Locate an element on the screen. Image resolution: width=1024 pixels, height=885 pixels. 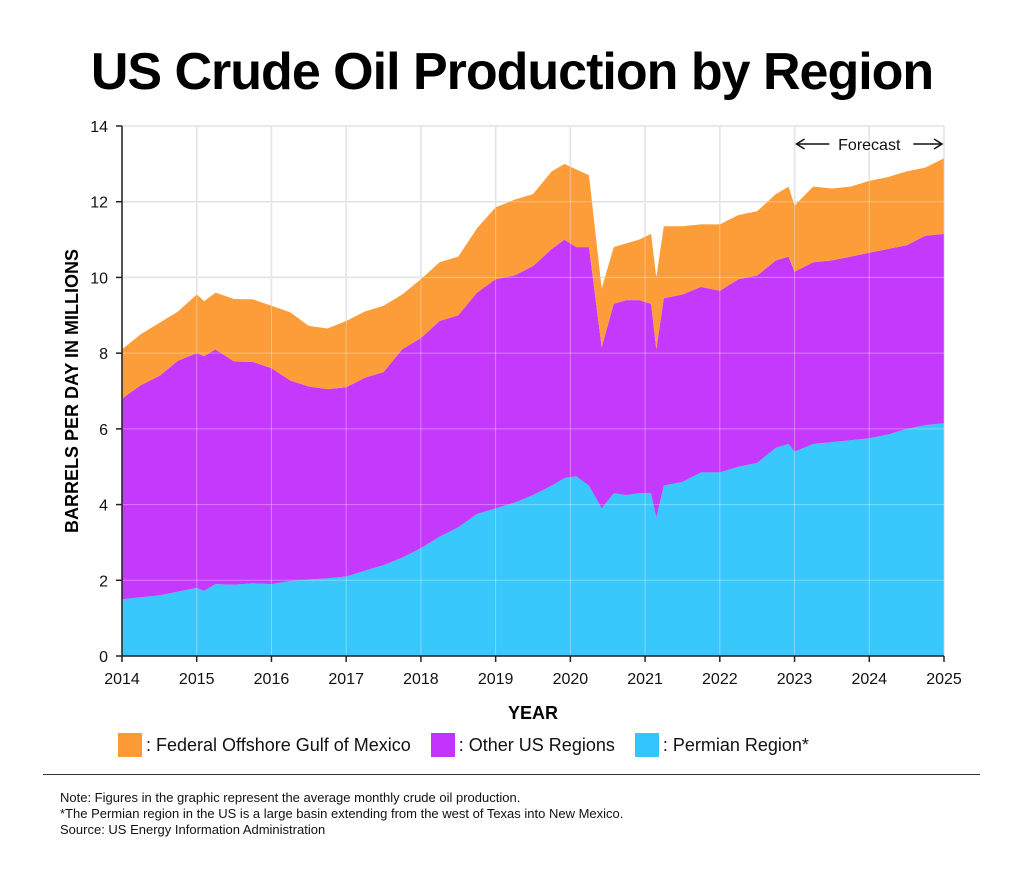
y-tick-label: 6 is located at coordinates (103, 430).